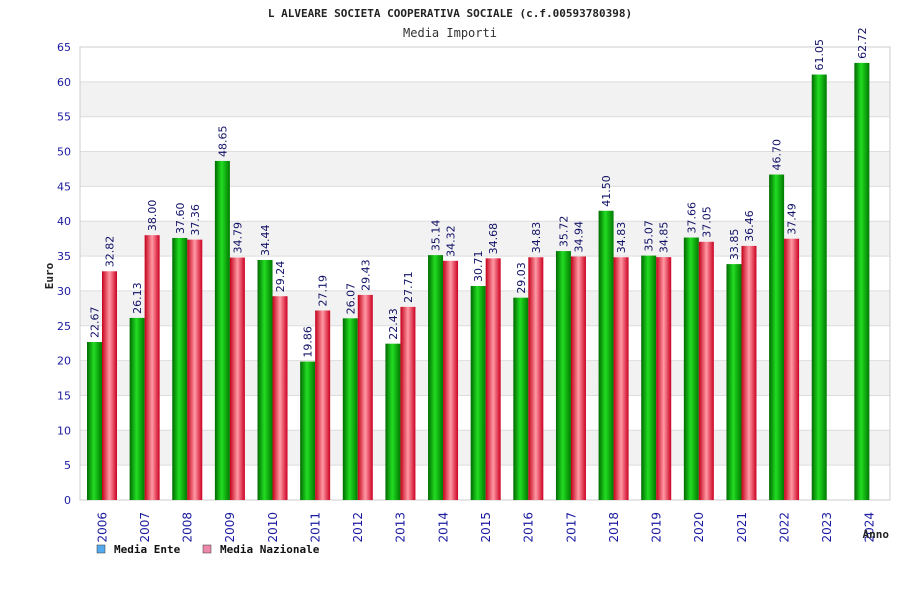 The height and width of the screenshot is (600, 900). I want to click on x-tick-label: 2017, so click(571, 527).